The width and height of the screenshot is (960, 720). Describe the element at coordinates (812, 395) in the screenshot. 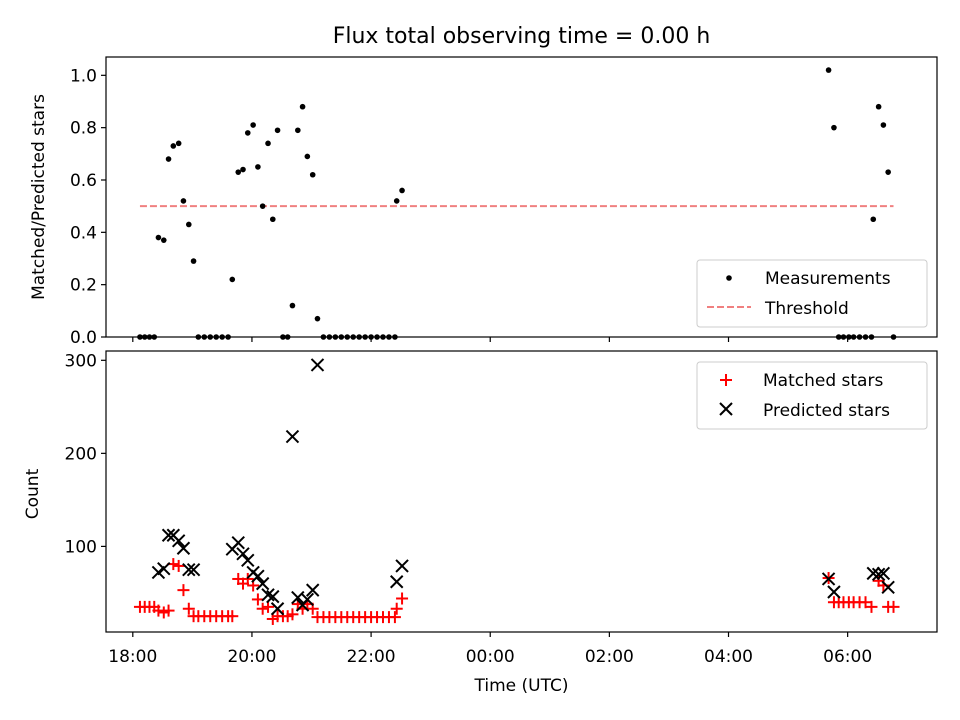

I see `bottom-legend-box` at that location.